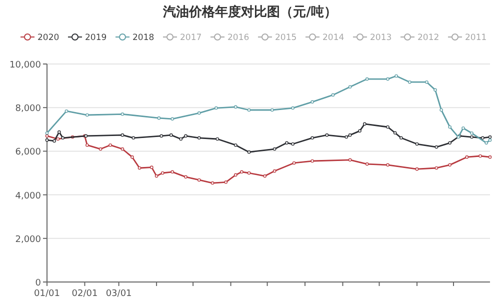 The image size is (500, 300). Describe the element at coordinates (191, 38) in the screenshot. I see `legend-label: 2017` at that location.